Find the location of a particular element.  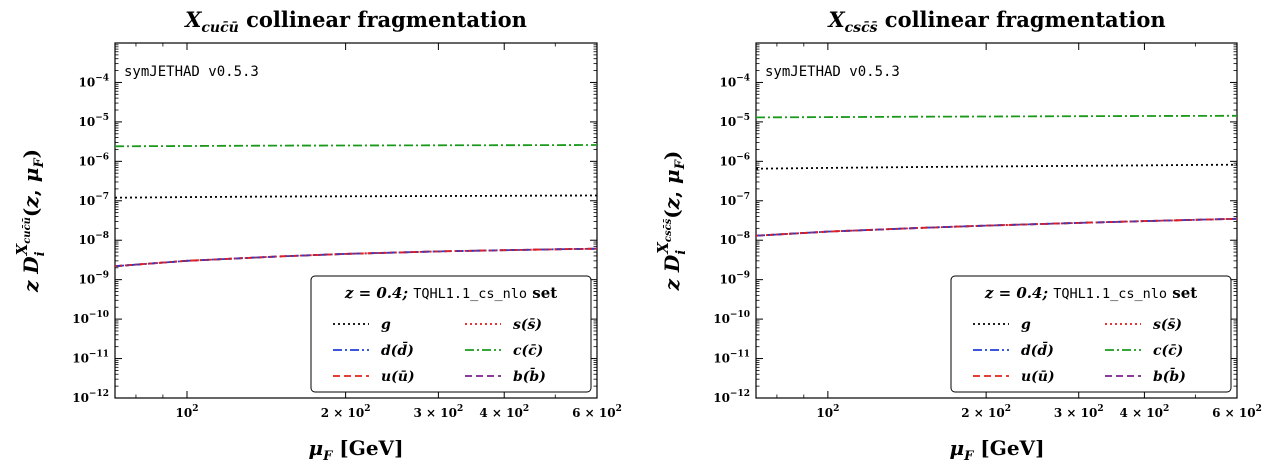

chart-title: Xcsc̄s̄ collinear fragmentation is located at coordinates (995, 21).